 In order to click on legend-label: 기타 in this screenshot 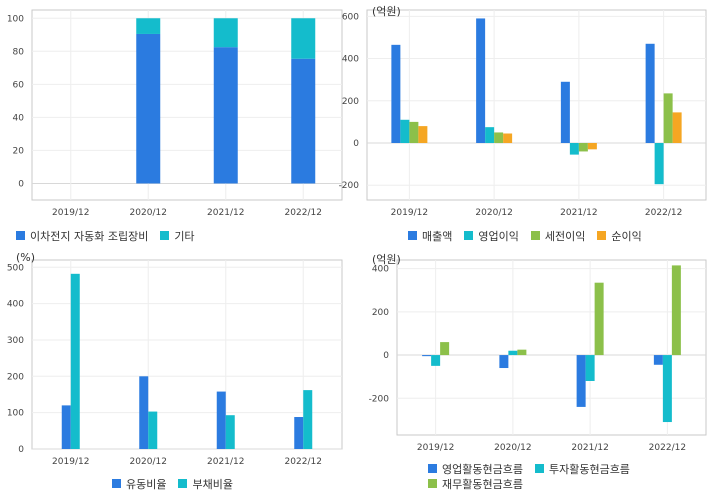, I will do `click(184, 236)`.